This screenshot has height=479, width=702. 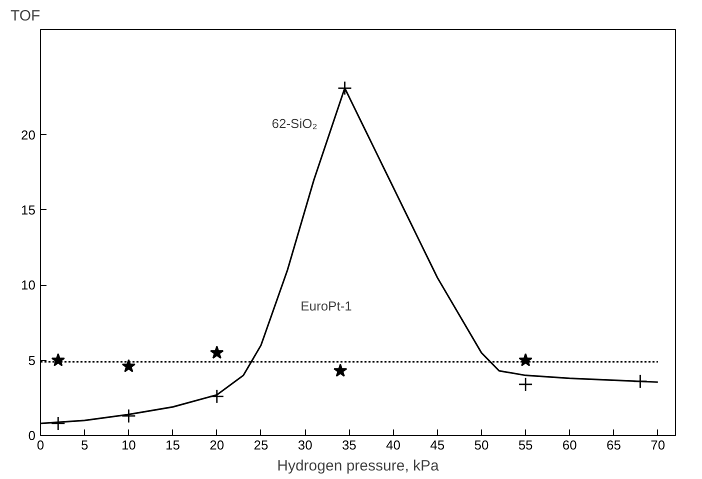 What do you see at coordinates (28, 134) in the screenshot?
I see `y-tick-label: 20` at bounding box center [28, 134].